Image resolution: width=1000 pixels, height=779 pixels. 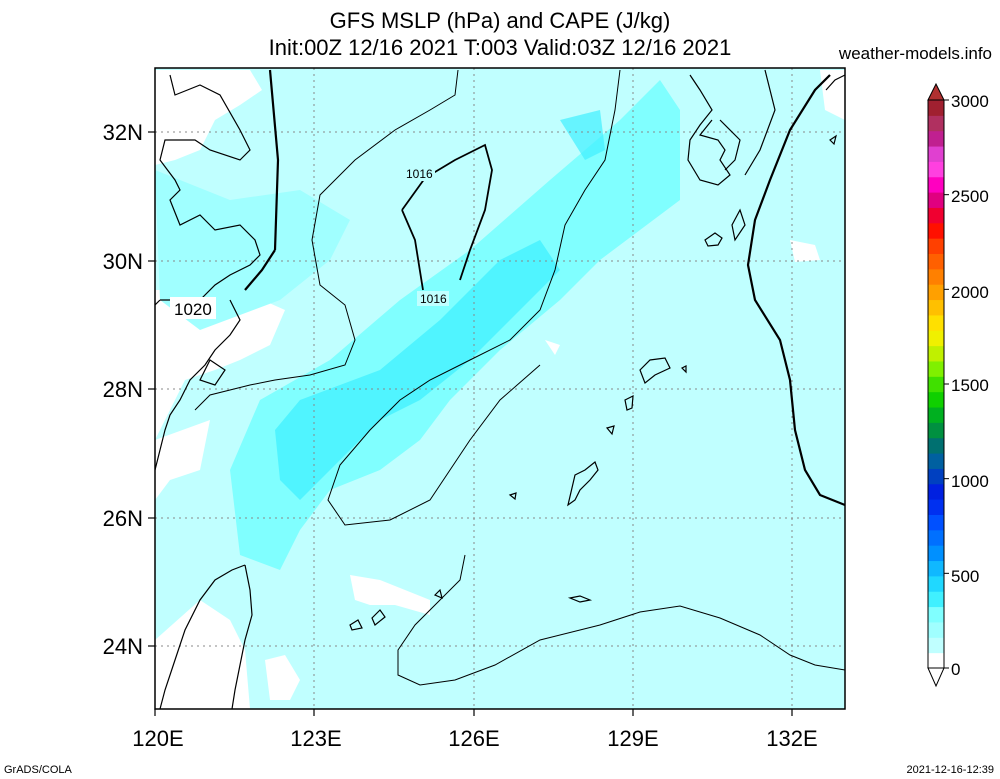 What do you see at coordinates (915, 53) in the screenshot?
I see `site-label: weather-models.info` at bounding box center [915, 53].